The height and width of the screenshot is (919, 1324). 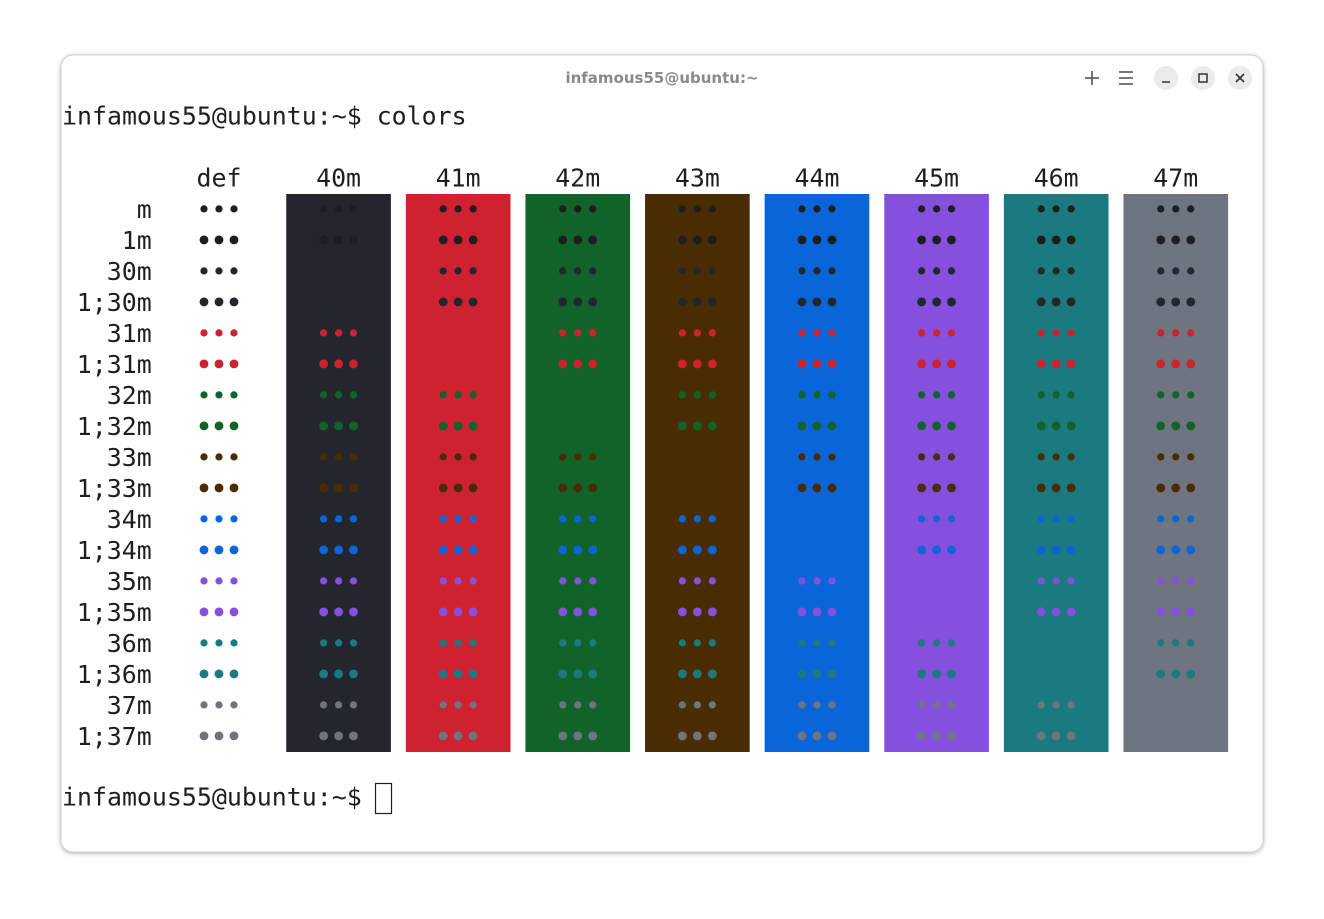 What do you see at coordinates (212, 797) in the screenshot?
I see `prompt: infamous55@ubuntu:~$` at bounding box center [212, 797].